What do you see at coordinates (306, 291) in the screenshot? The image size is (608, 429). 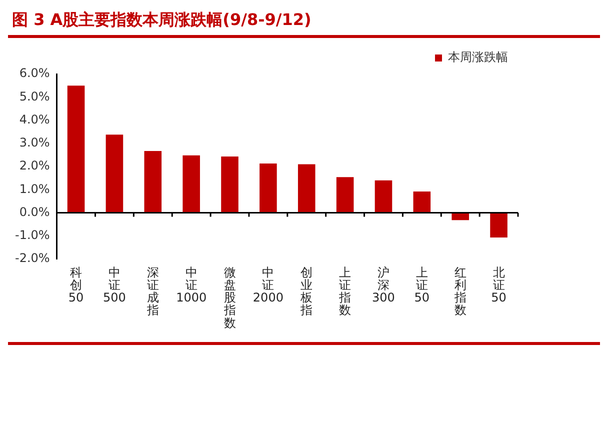 I see `x-tick-label: 创业板指` at bounding box center [306, 291].